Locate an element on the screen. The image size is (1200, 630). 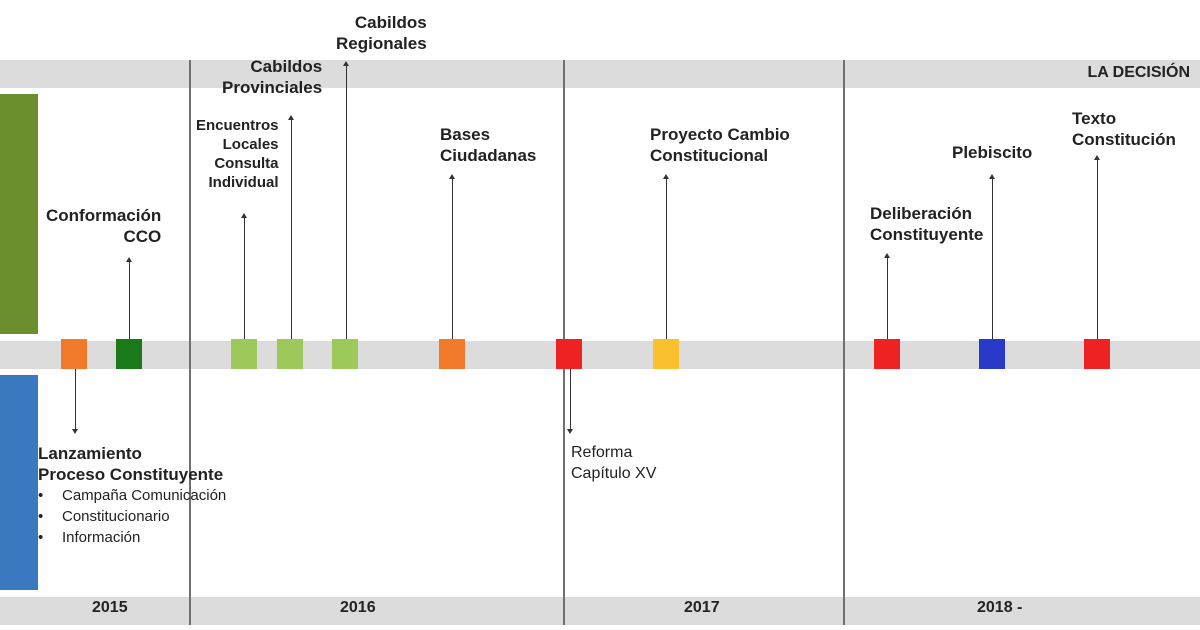
top-band is located at coordinates (600, 74).